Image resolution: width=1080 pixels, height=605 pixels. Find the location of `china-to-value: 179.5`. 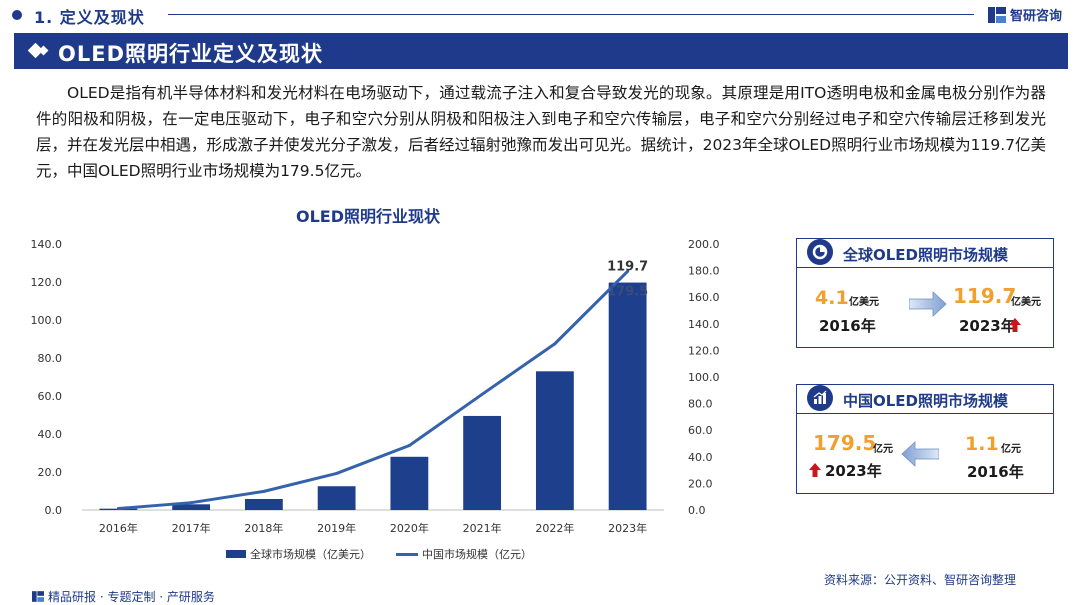

china-to-value: 179.5 is located at coordinates (845, 443).